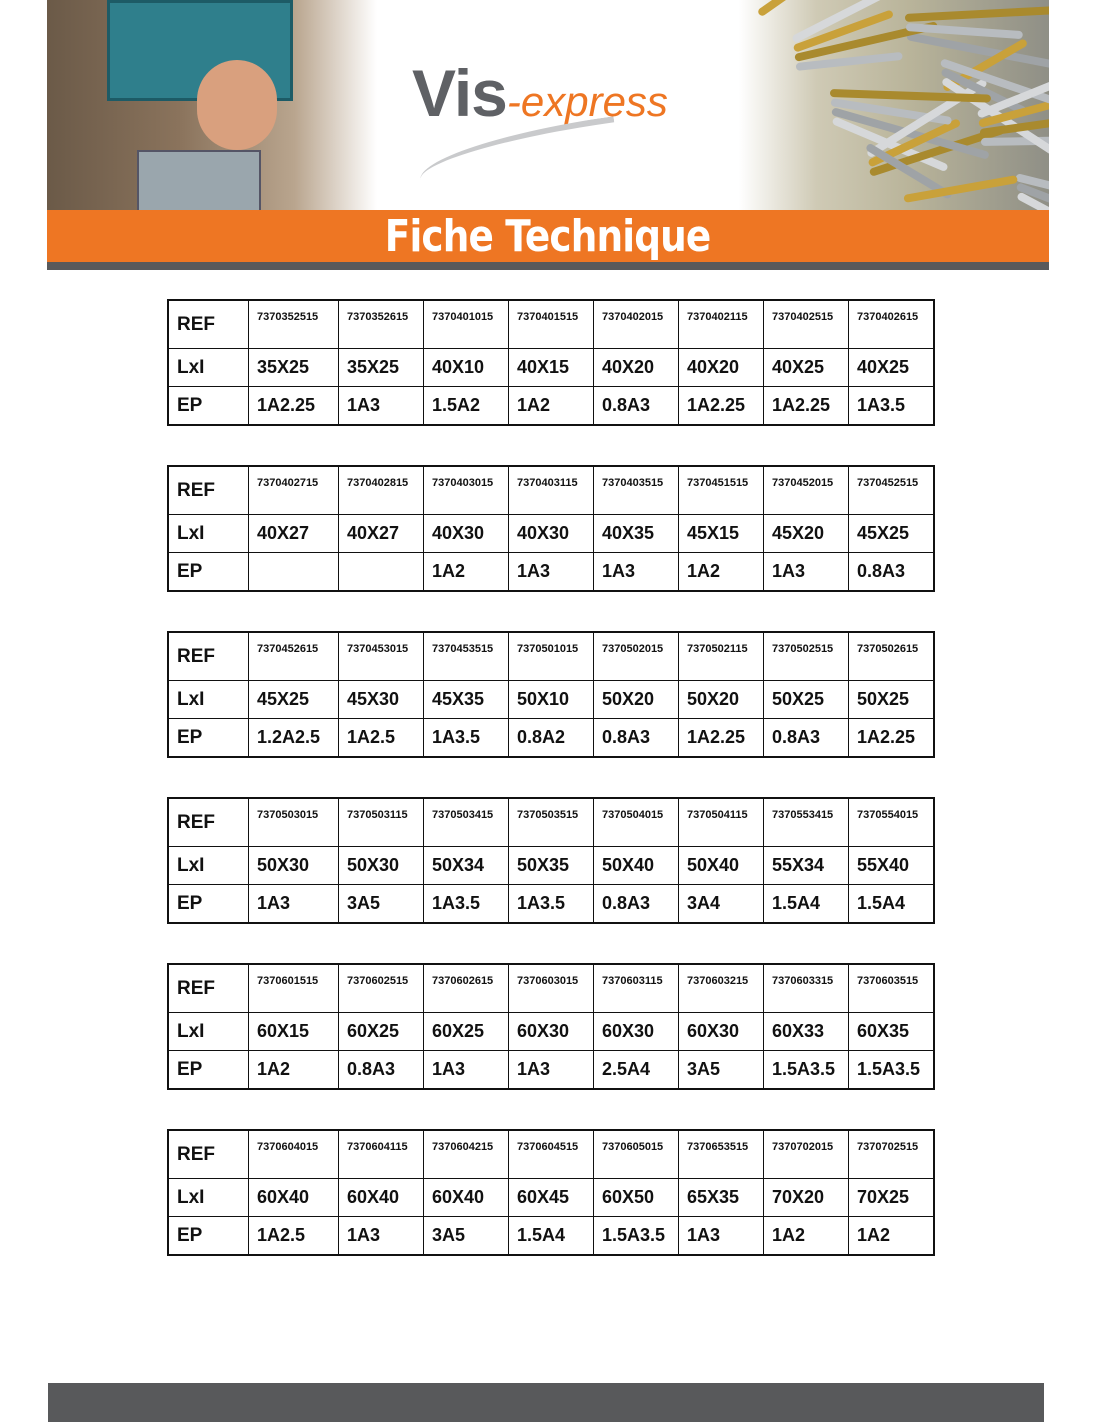 The height and width of the screenshot is (1422, 1100). What do you see at coordinates (551, 822) in the screenshot?
I see `ref-cell: 7370503515` at bounding box center [551, 822].